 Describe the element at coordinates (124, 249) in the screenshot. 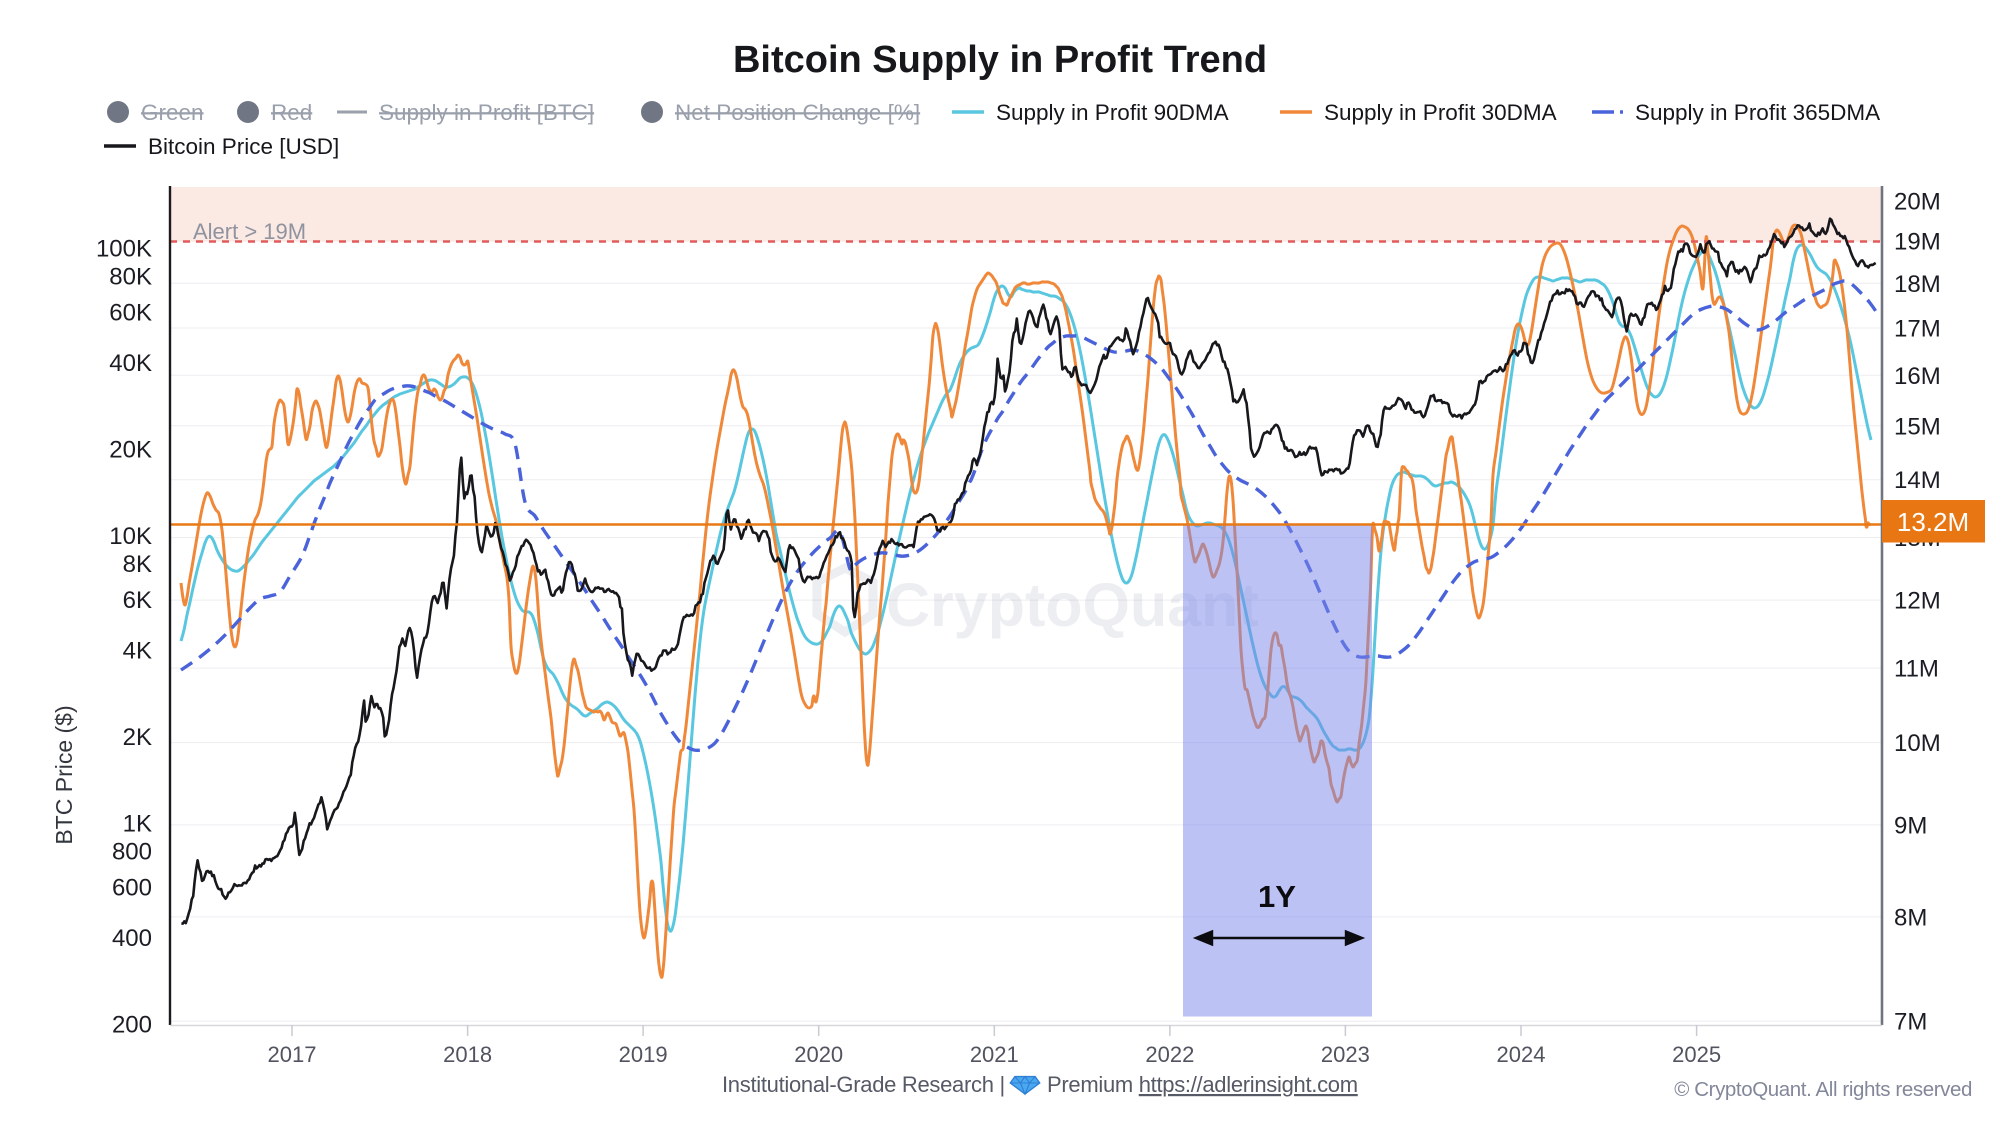

I see `svg-text: 100K` at that location.